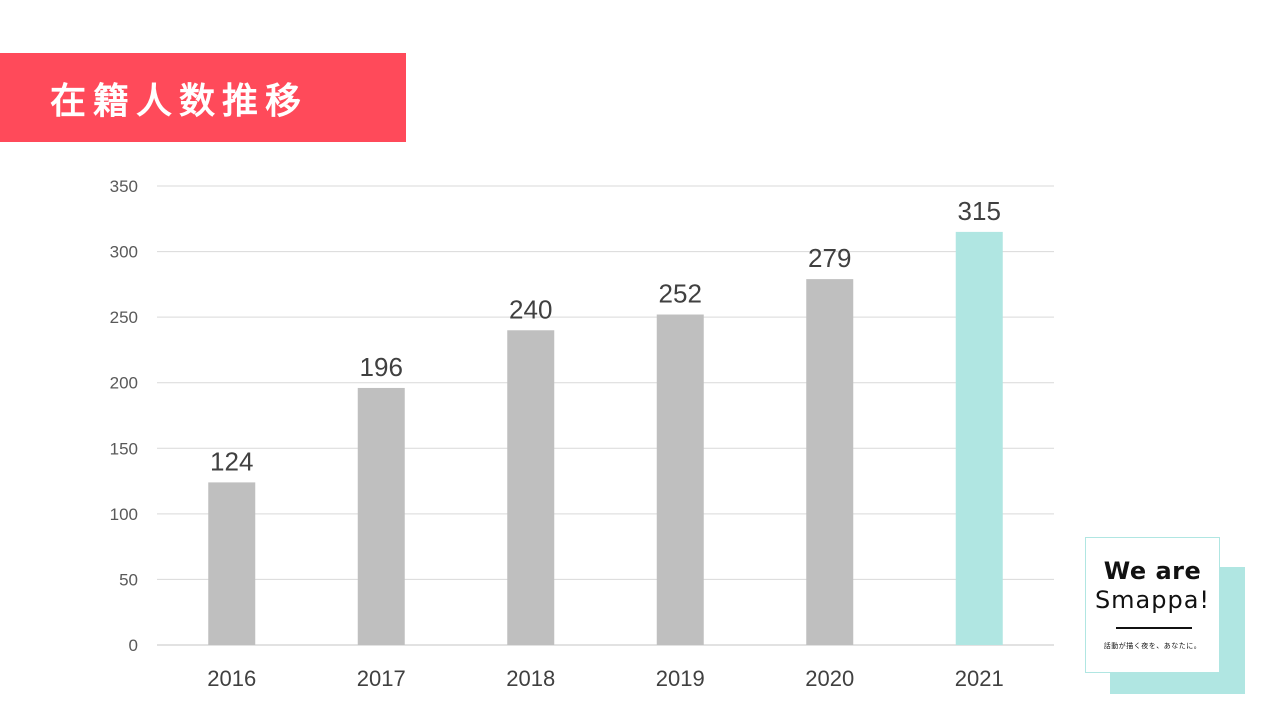 This screenshot has width=1280, height=720. I want to click on data-label-2016: 124, so click(231, 461).